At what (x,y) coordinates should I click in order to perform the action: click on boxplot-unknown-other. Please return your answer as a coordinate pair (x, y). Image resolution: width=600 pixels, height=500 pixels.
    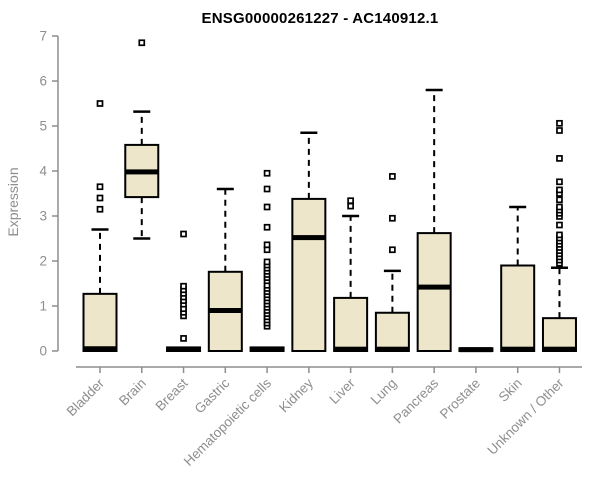
    Looking at the image, I should click on (559, 235).